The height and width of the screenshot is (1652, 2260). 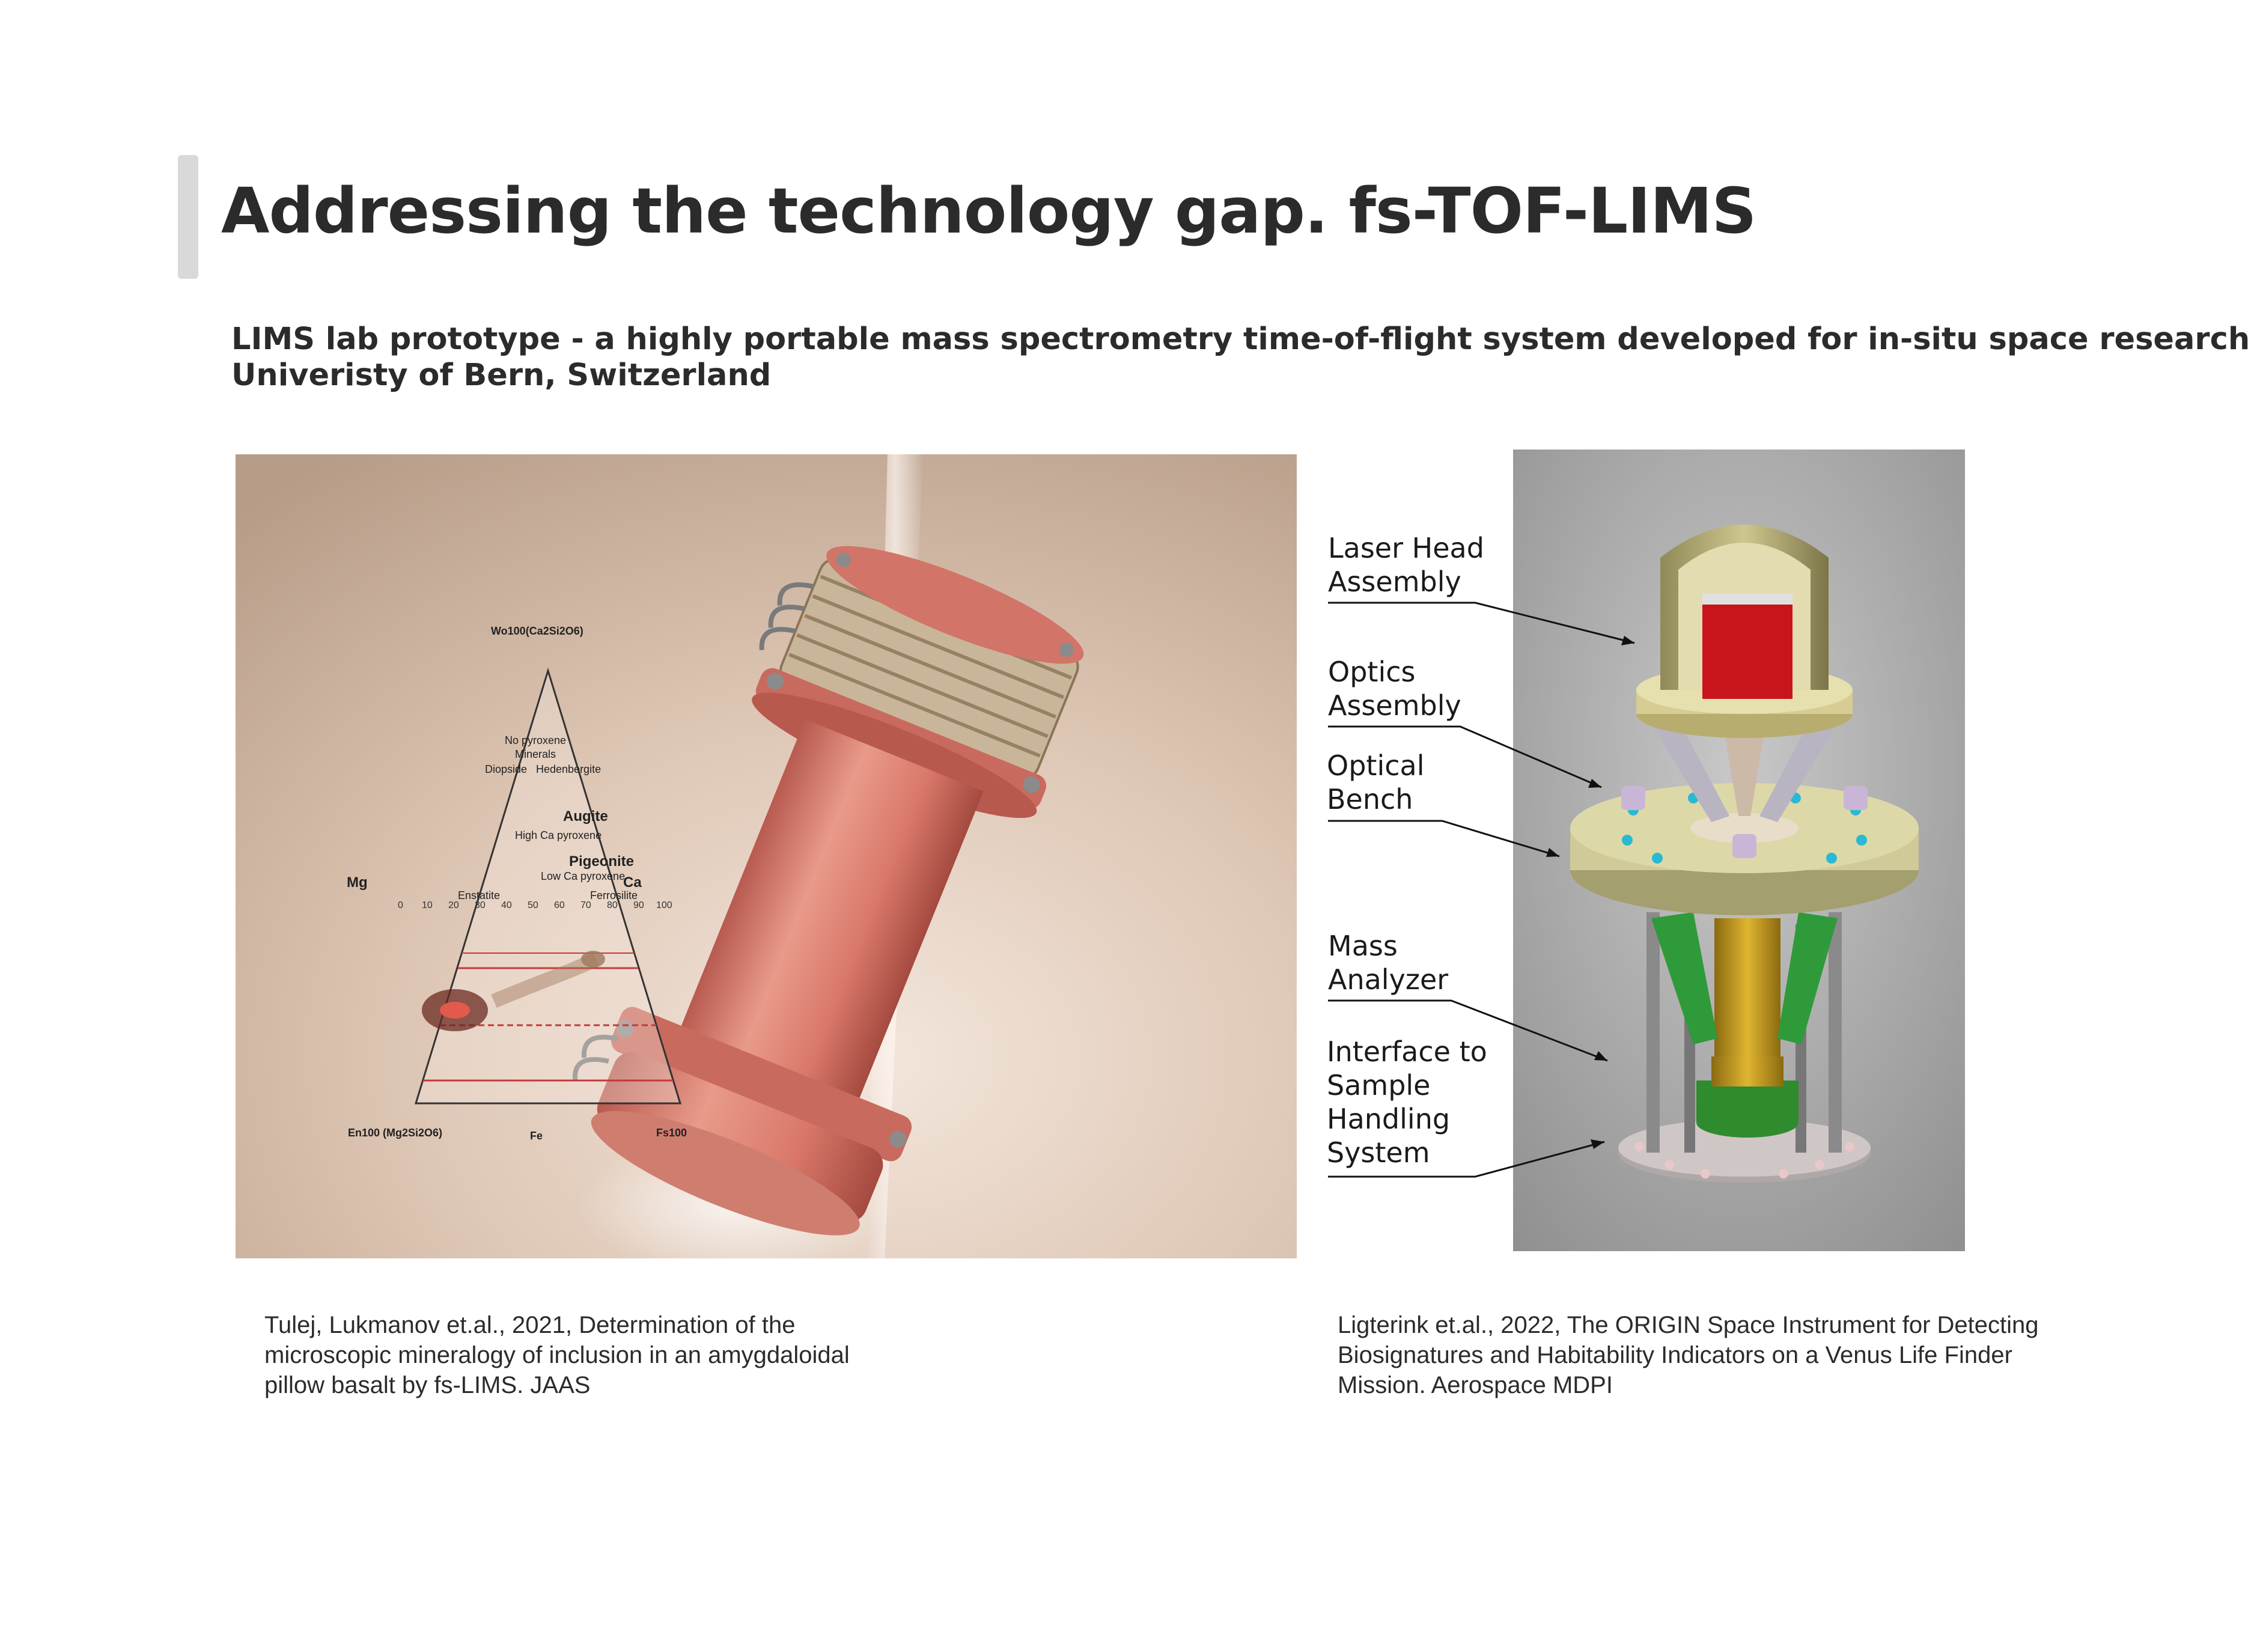 What do you see at coordinates (536, 754) in the screenshot?
I see `ternary-region-minerals: Minerals` at bounding box center [536, 754].